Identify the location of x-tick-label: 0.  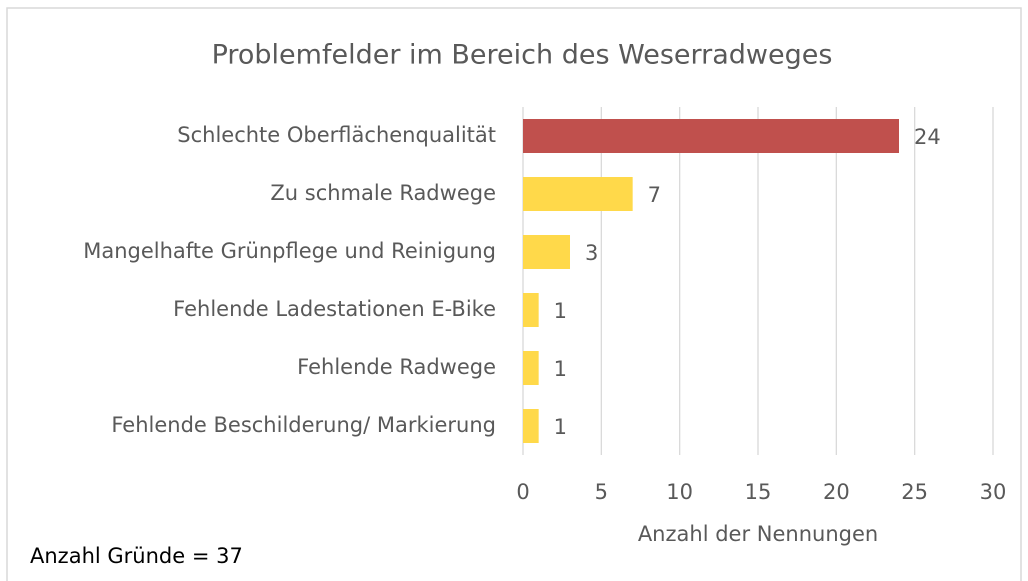
(522, 492).